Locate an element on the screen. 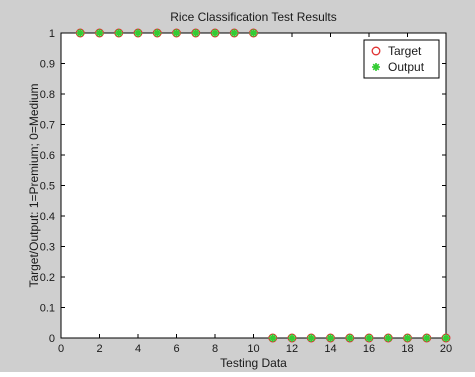 The width and height of the screenshot is (475, 377). y-tick-label: 0.6 is located at coordinates (47, 156).